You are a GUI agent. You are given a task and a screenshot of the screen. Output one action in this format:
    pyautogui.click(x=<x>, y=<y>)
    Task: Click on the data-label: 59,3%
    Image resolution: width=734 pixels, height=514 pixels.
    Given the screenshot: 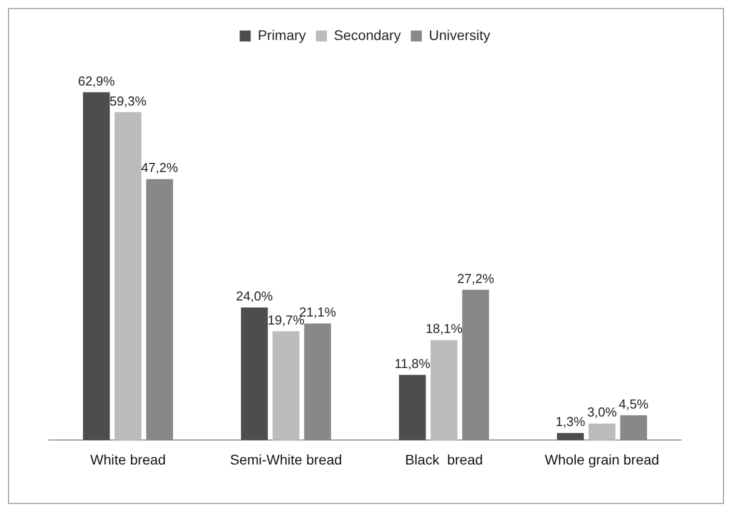 What is the action you would take?
    pyautogui.click(x=128, y=100)
    